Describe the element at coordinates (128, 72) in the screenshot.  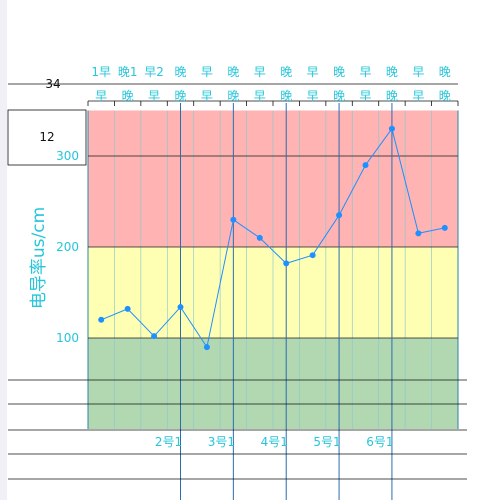
I see `x-top-label: 晚1` at that location.